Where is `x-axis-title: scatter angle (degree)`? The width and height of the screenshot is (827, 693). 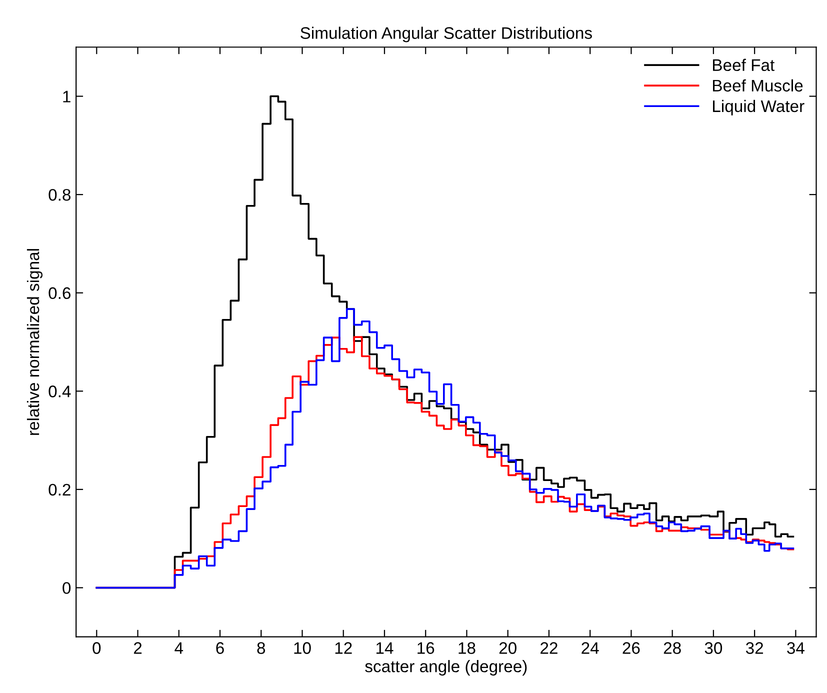 x-axis-title: scatter angle (degree) is located at coordinates (446, 668).